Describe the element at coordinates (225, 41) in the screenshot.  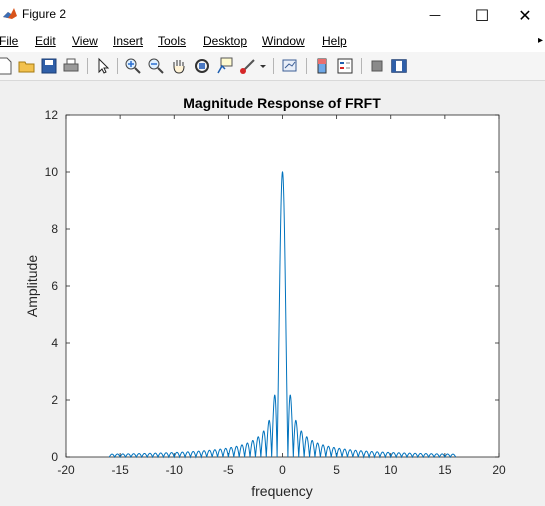
I see `menu-desktop: Desktop` at that location.